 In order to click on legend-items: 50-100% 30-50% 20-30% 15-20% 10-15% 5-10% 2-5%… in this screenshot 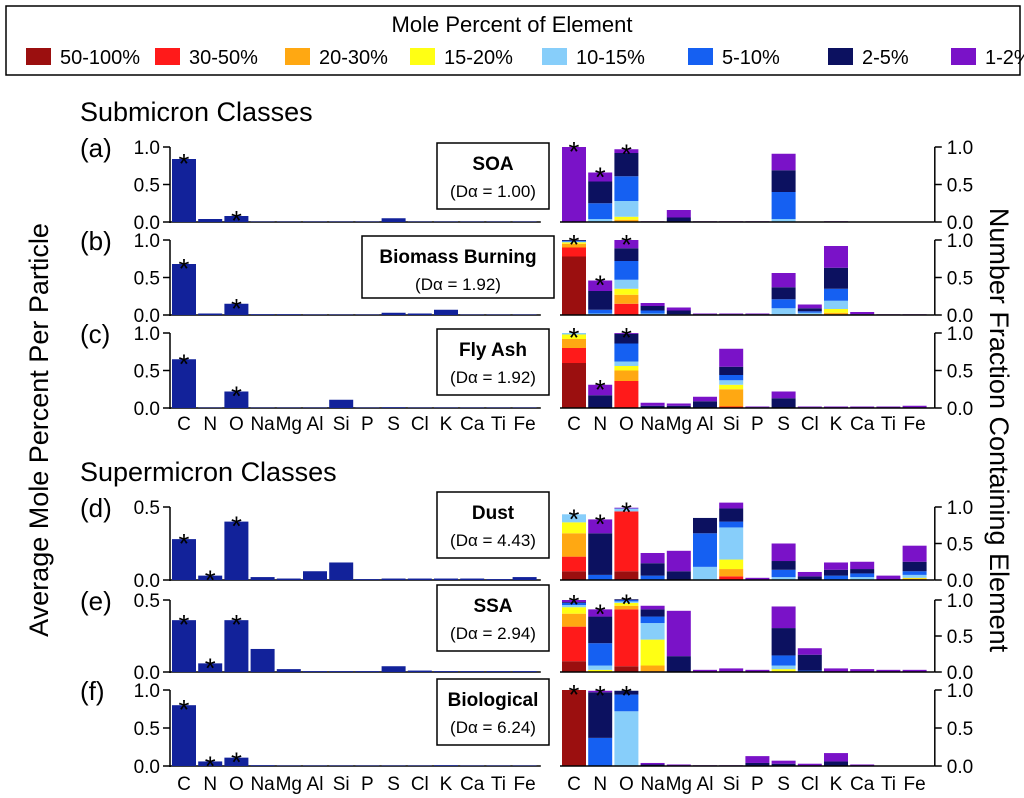, I will do `click(525, 58)`.